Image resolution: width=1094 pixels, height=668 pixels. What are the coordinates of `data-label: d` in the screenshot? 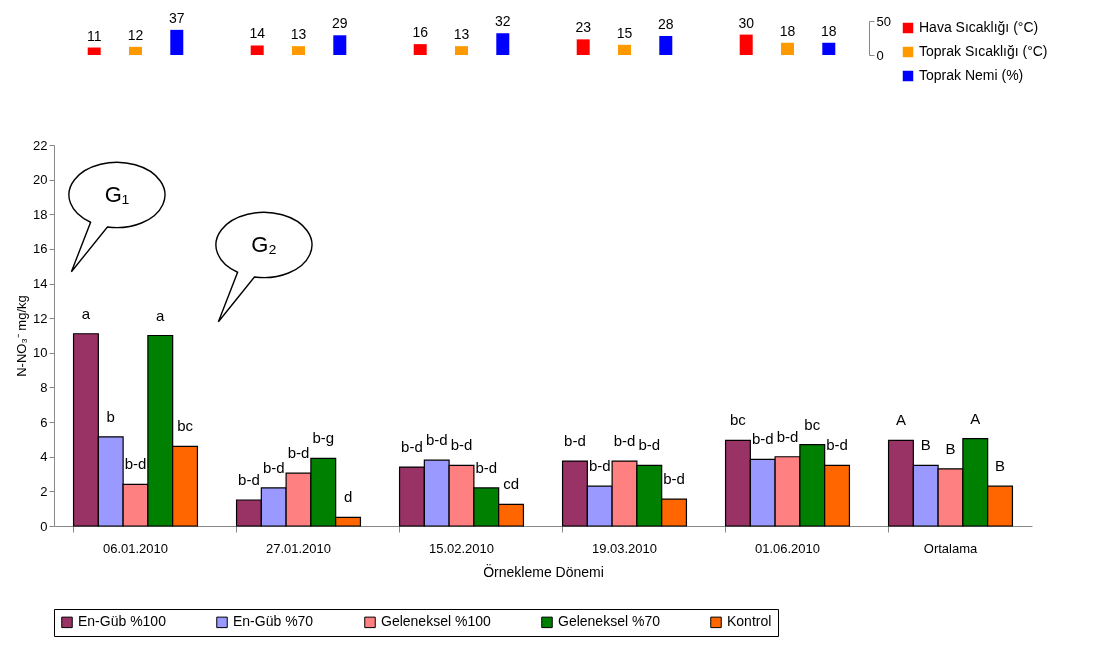 It's located at (348, 497).